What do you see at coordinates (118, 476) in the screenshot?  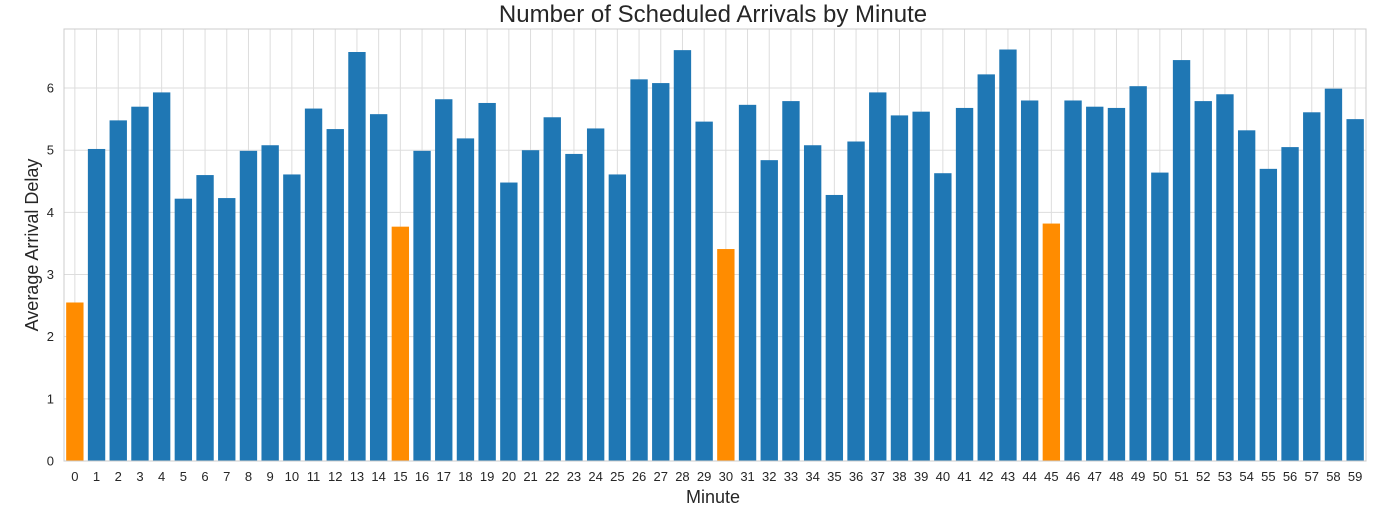 I see `x-tick-label: 2` at bounding box center [118, 476].